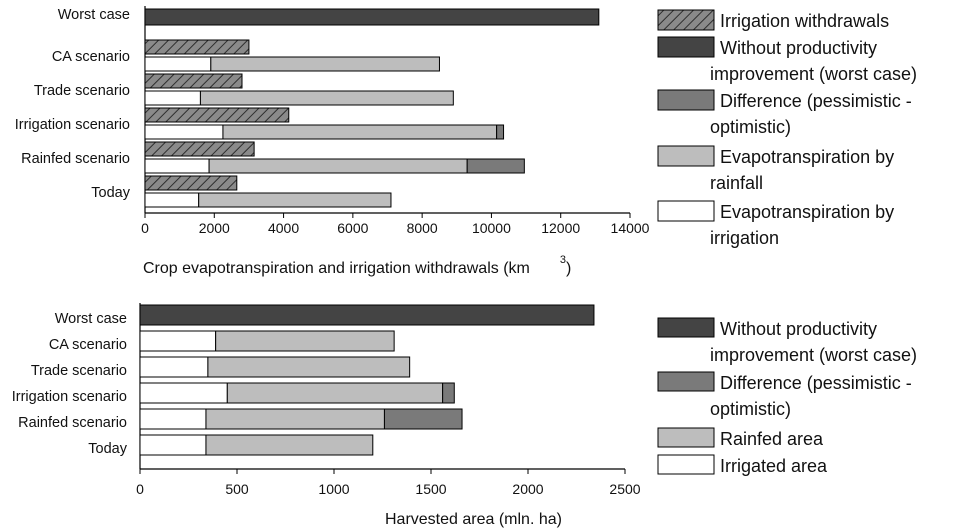  Describe the element at coordinates (94, 15) in the screenshot. I see `c1-category-label: Worst case` at that location.